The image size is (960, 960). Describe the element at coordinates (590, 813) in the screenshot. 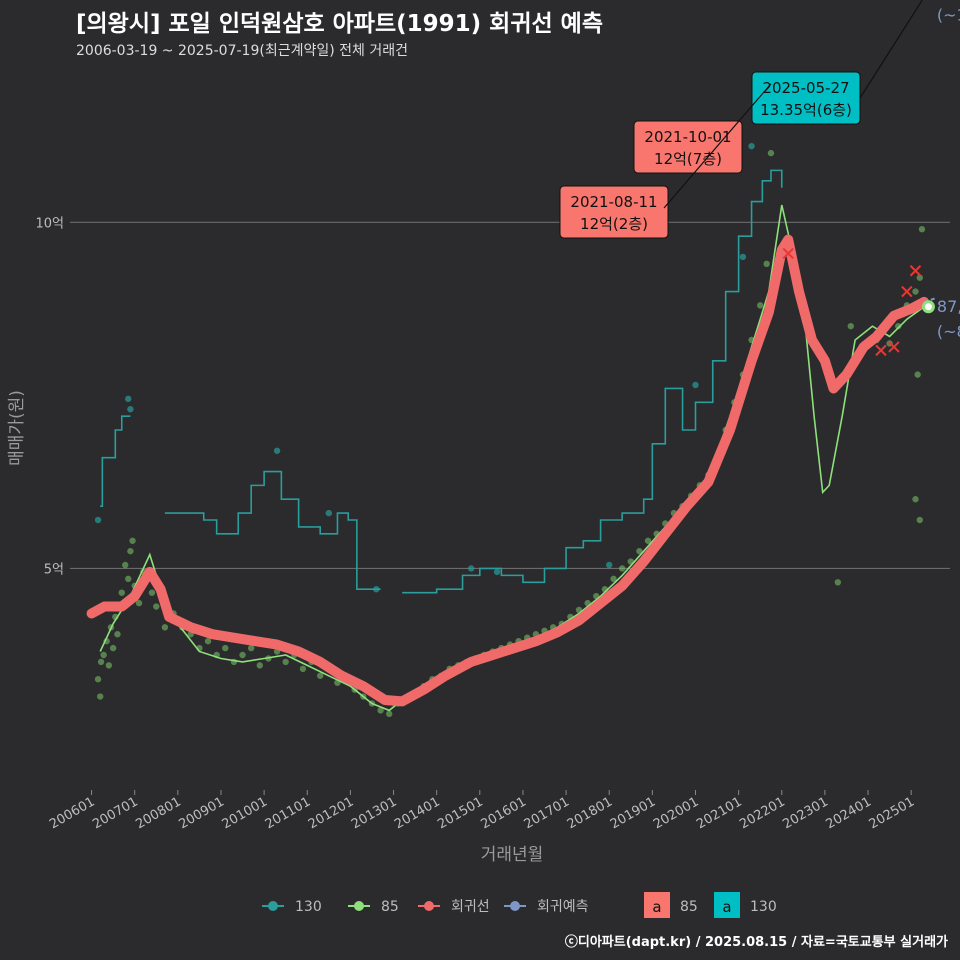

I see `x-tick-label: 201801` at that location.